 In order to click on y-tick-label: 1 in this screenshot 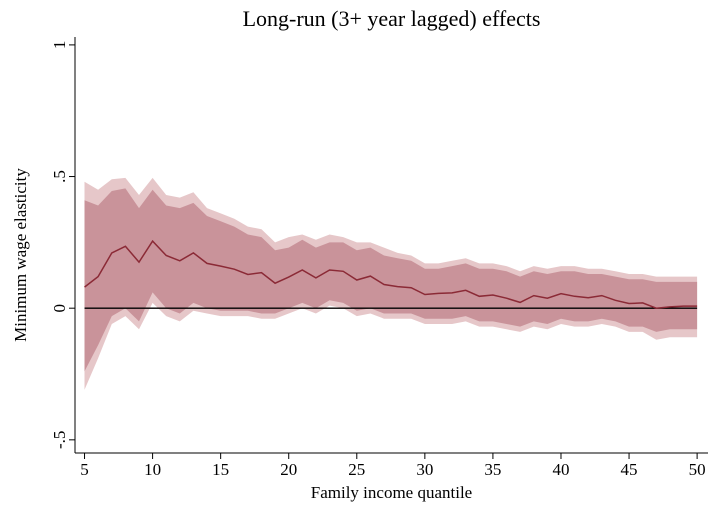, I will do `click(59, 45)`.